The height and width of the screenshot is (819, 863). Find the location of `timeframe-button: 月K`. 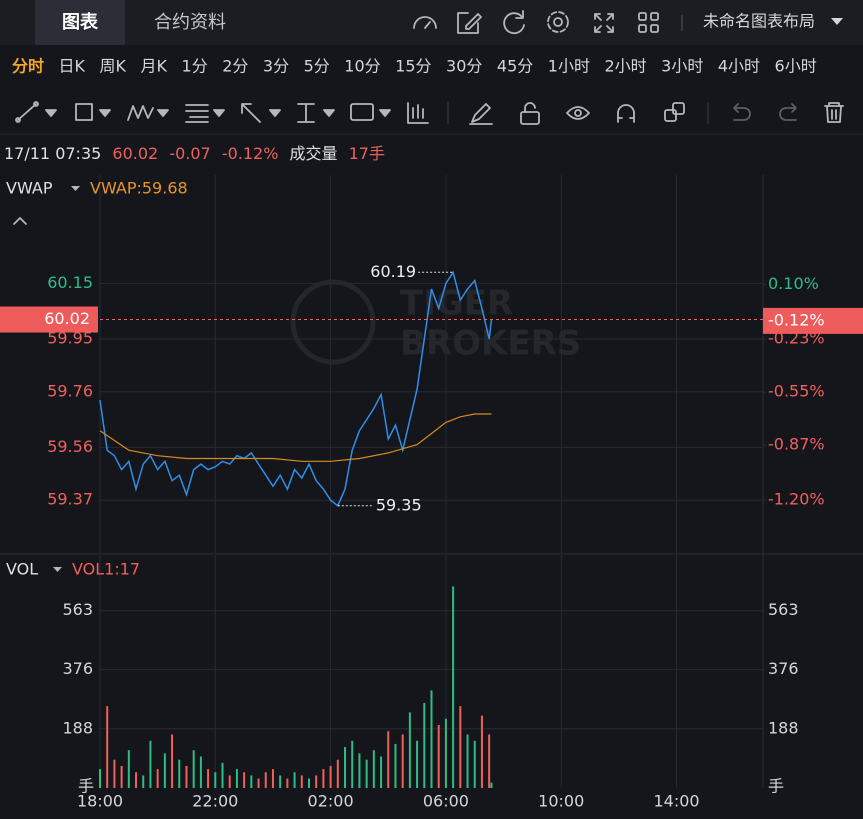

timeframe-button: 月K is located at coordinates (154, 66).